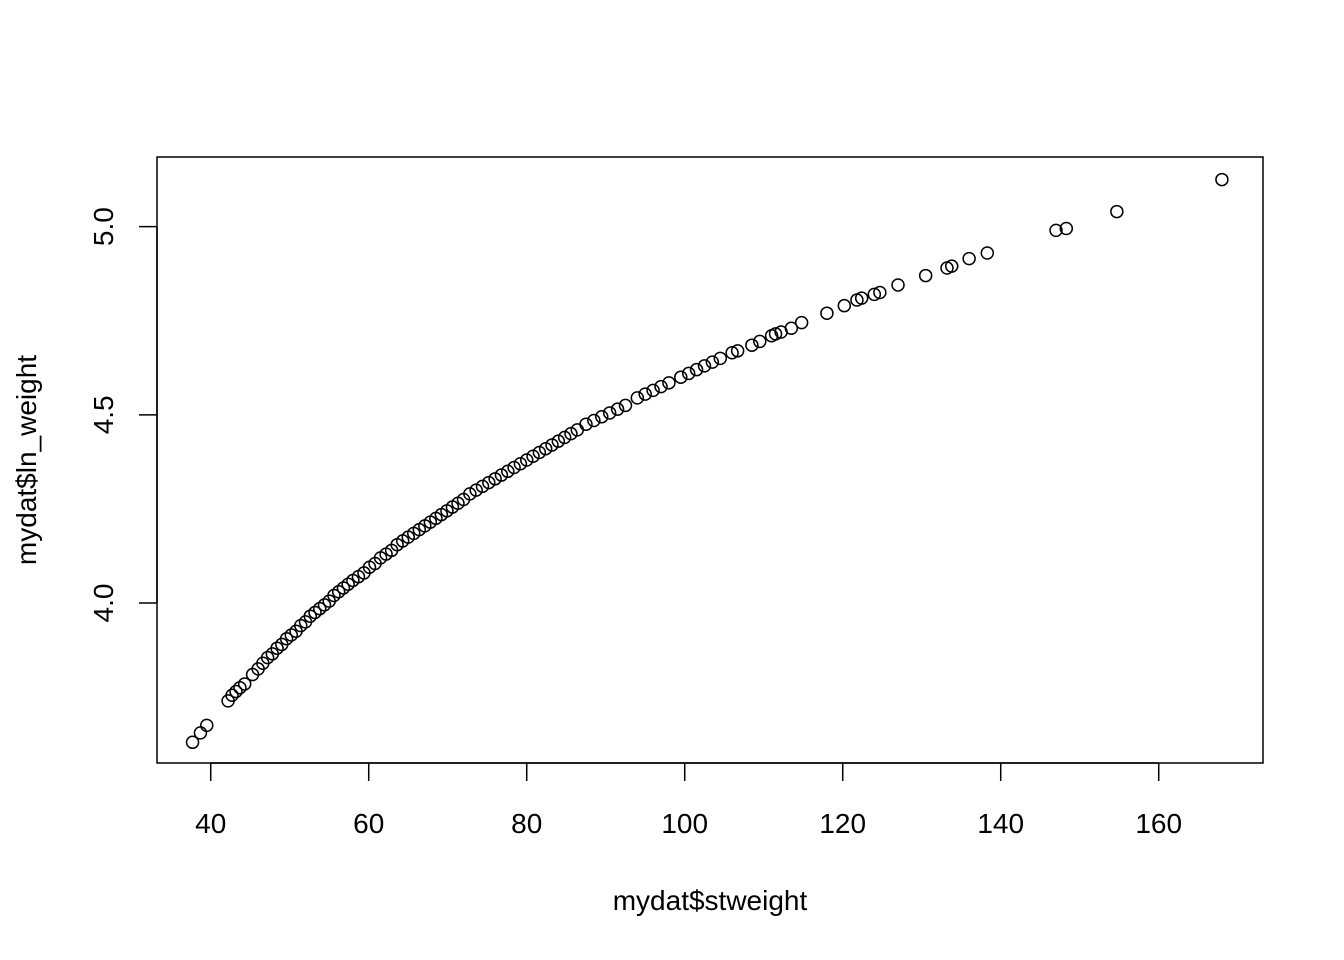  What do you see at coordinates (526, 823) in the screenshot?
I see `x-tick-label: 80` at bounding box center [526, 823].